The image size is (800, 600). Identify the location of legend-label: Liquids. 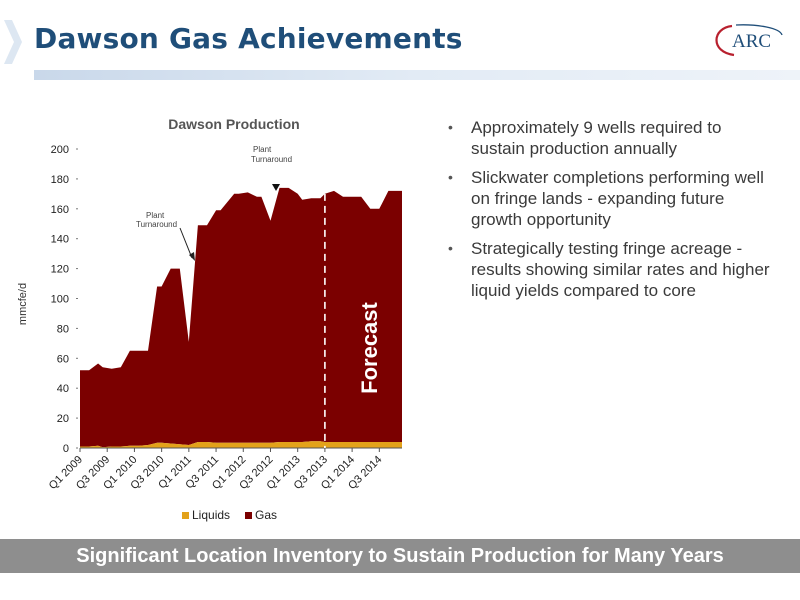
(211, 515).